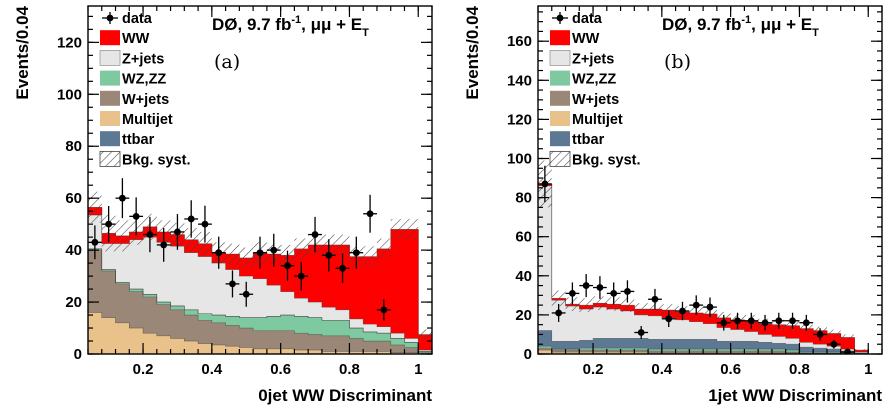  I want to click on panel-a-series-wz-zz, so click(260, 300).